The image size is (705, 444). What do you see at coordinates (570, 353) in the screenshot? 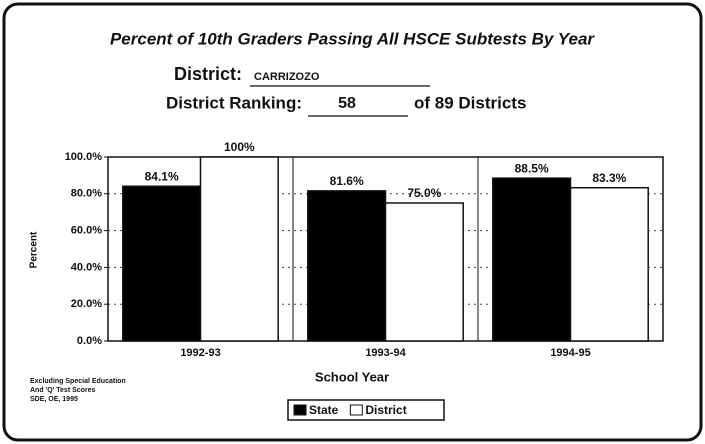
I see `x-tick-label: 1994-95` at bounding box center [570, 353].